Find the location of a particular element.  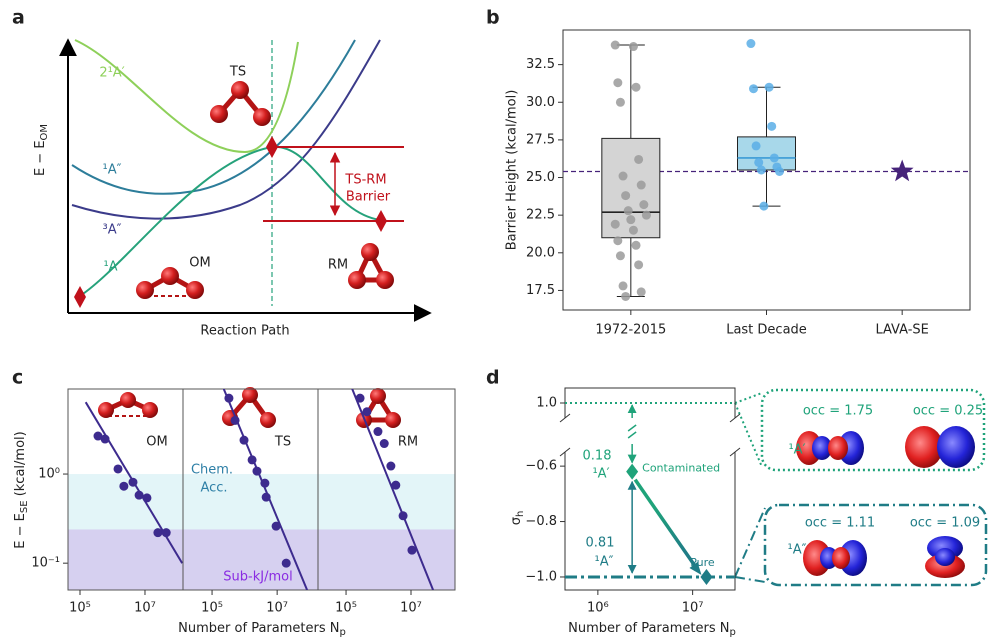

subplot-title: TS is located at coordinates (282, 442).